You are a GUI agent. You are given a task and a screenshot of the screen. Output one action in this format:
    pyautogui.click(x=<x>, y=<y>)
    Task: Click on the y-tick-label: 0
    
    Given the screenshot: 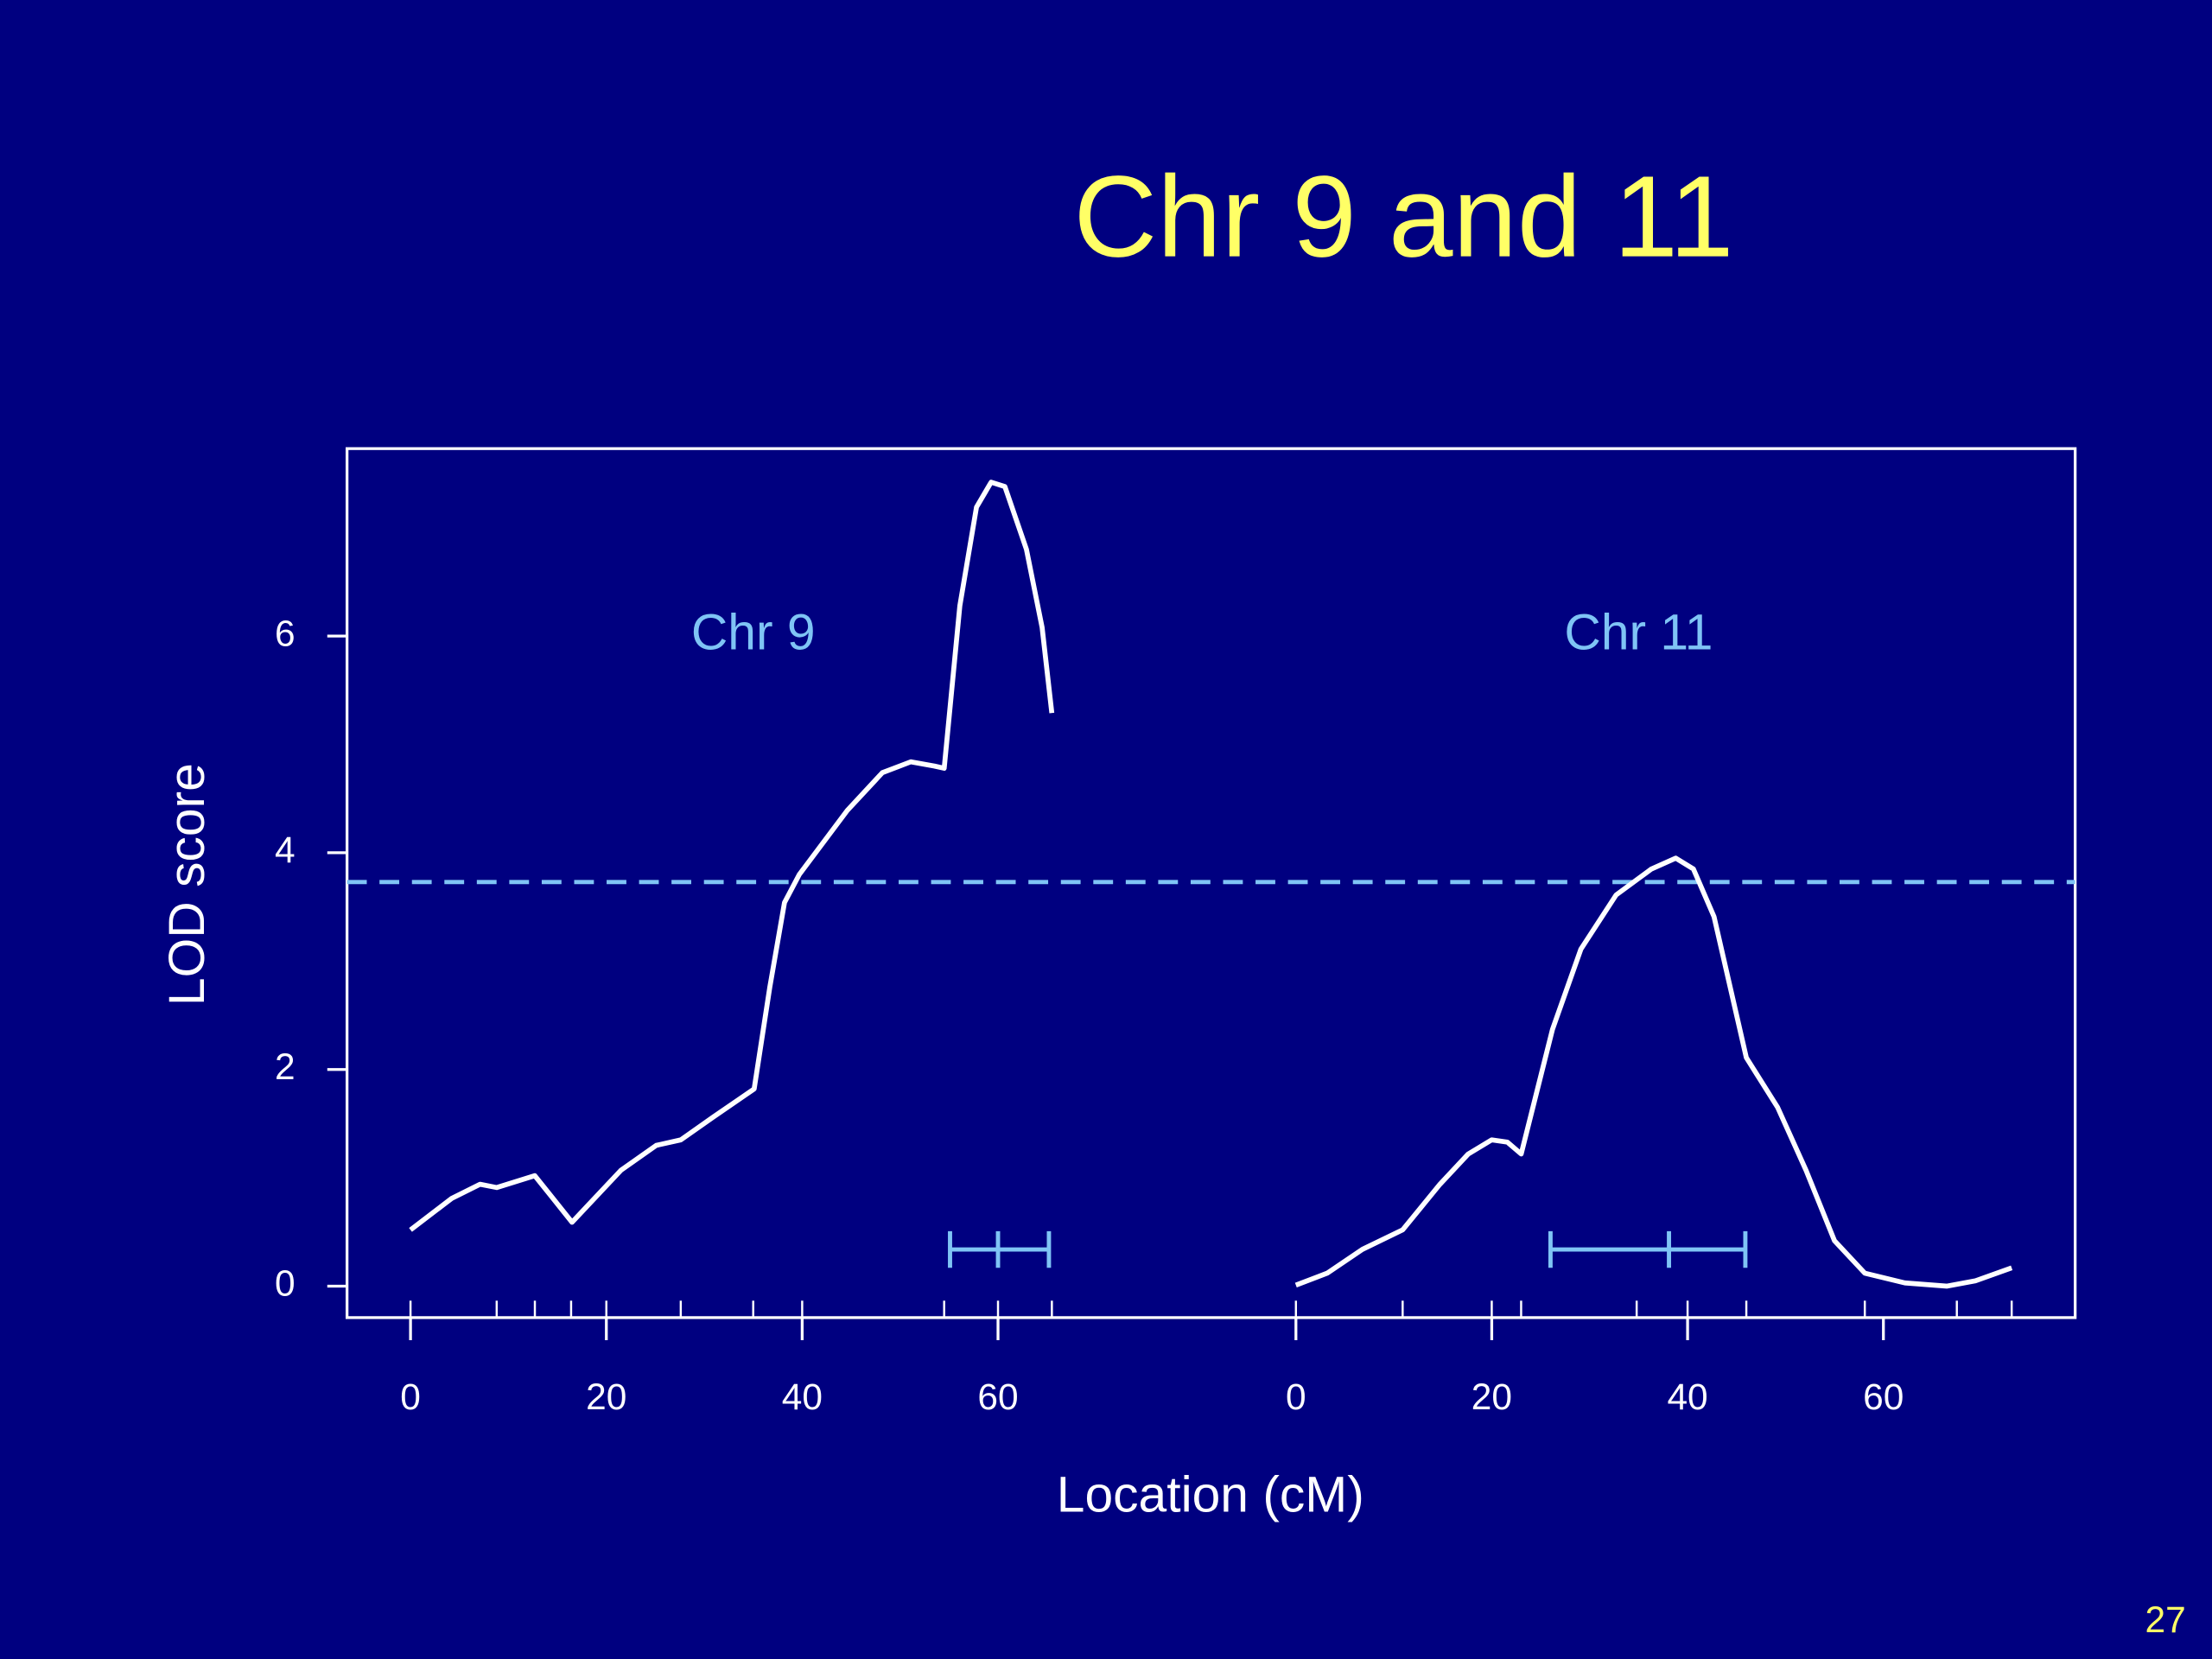 What is the action you would take?
    pyautogui.click(x=285, y=1283)
    